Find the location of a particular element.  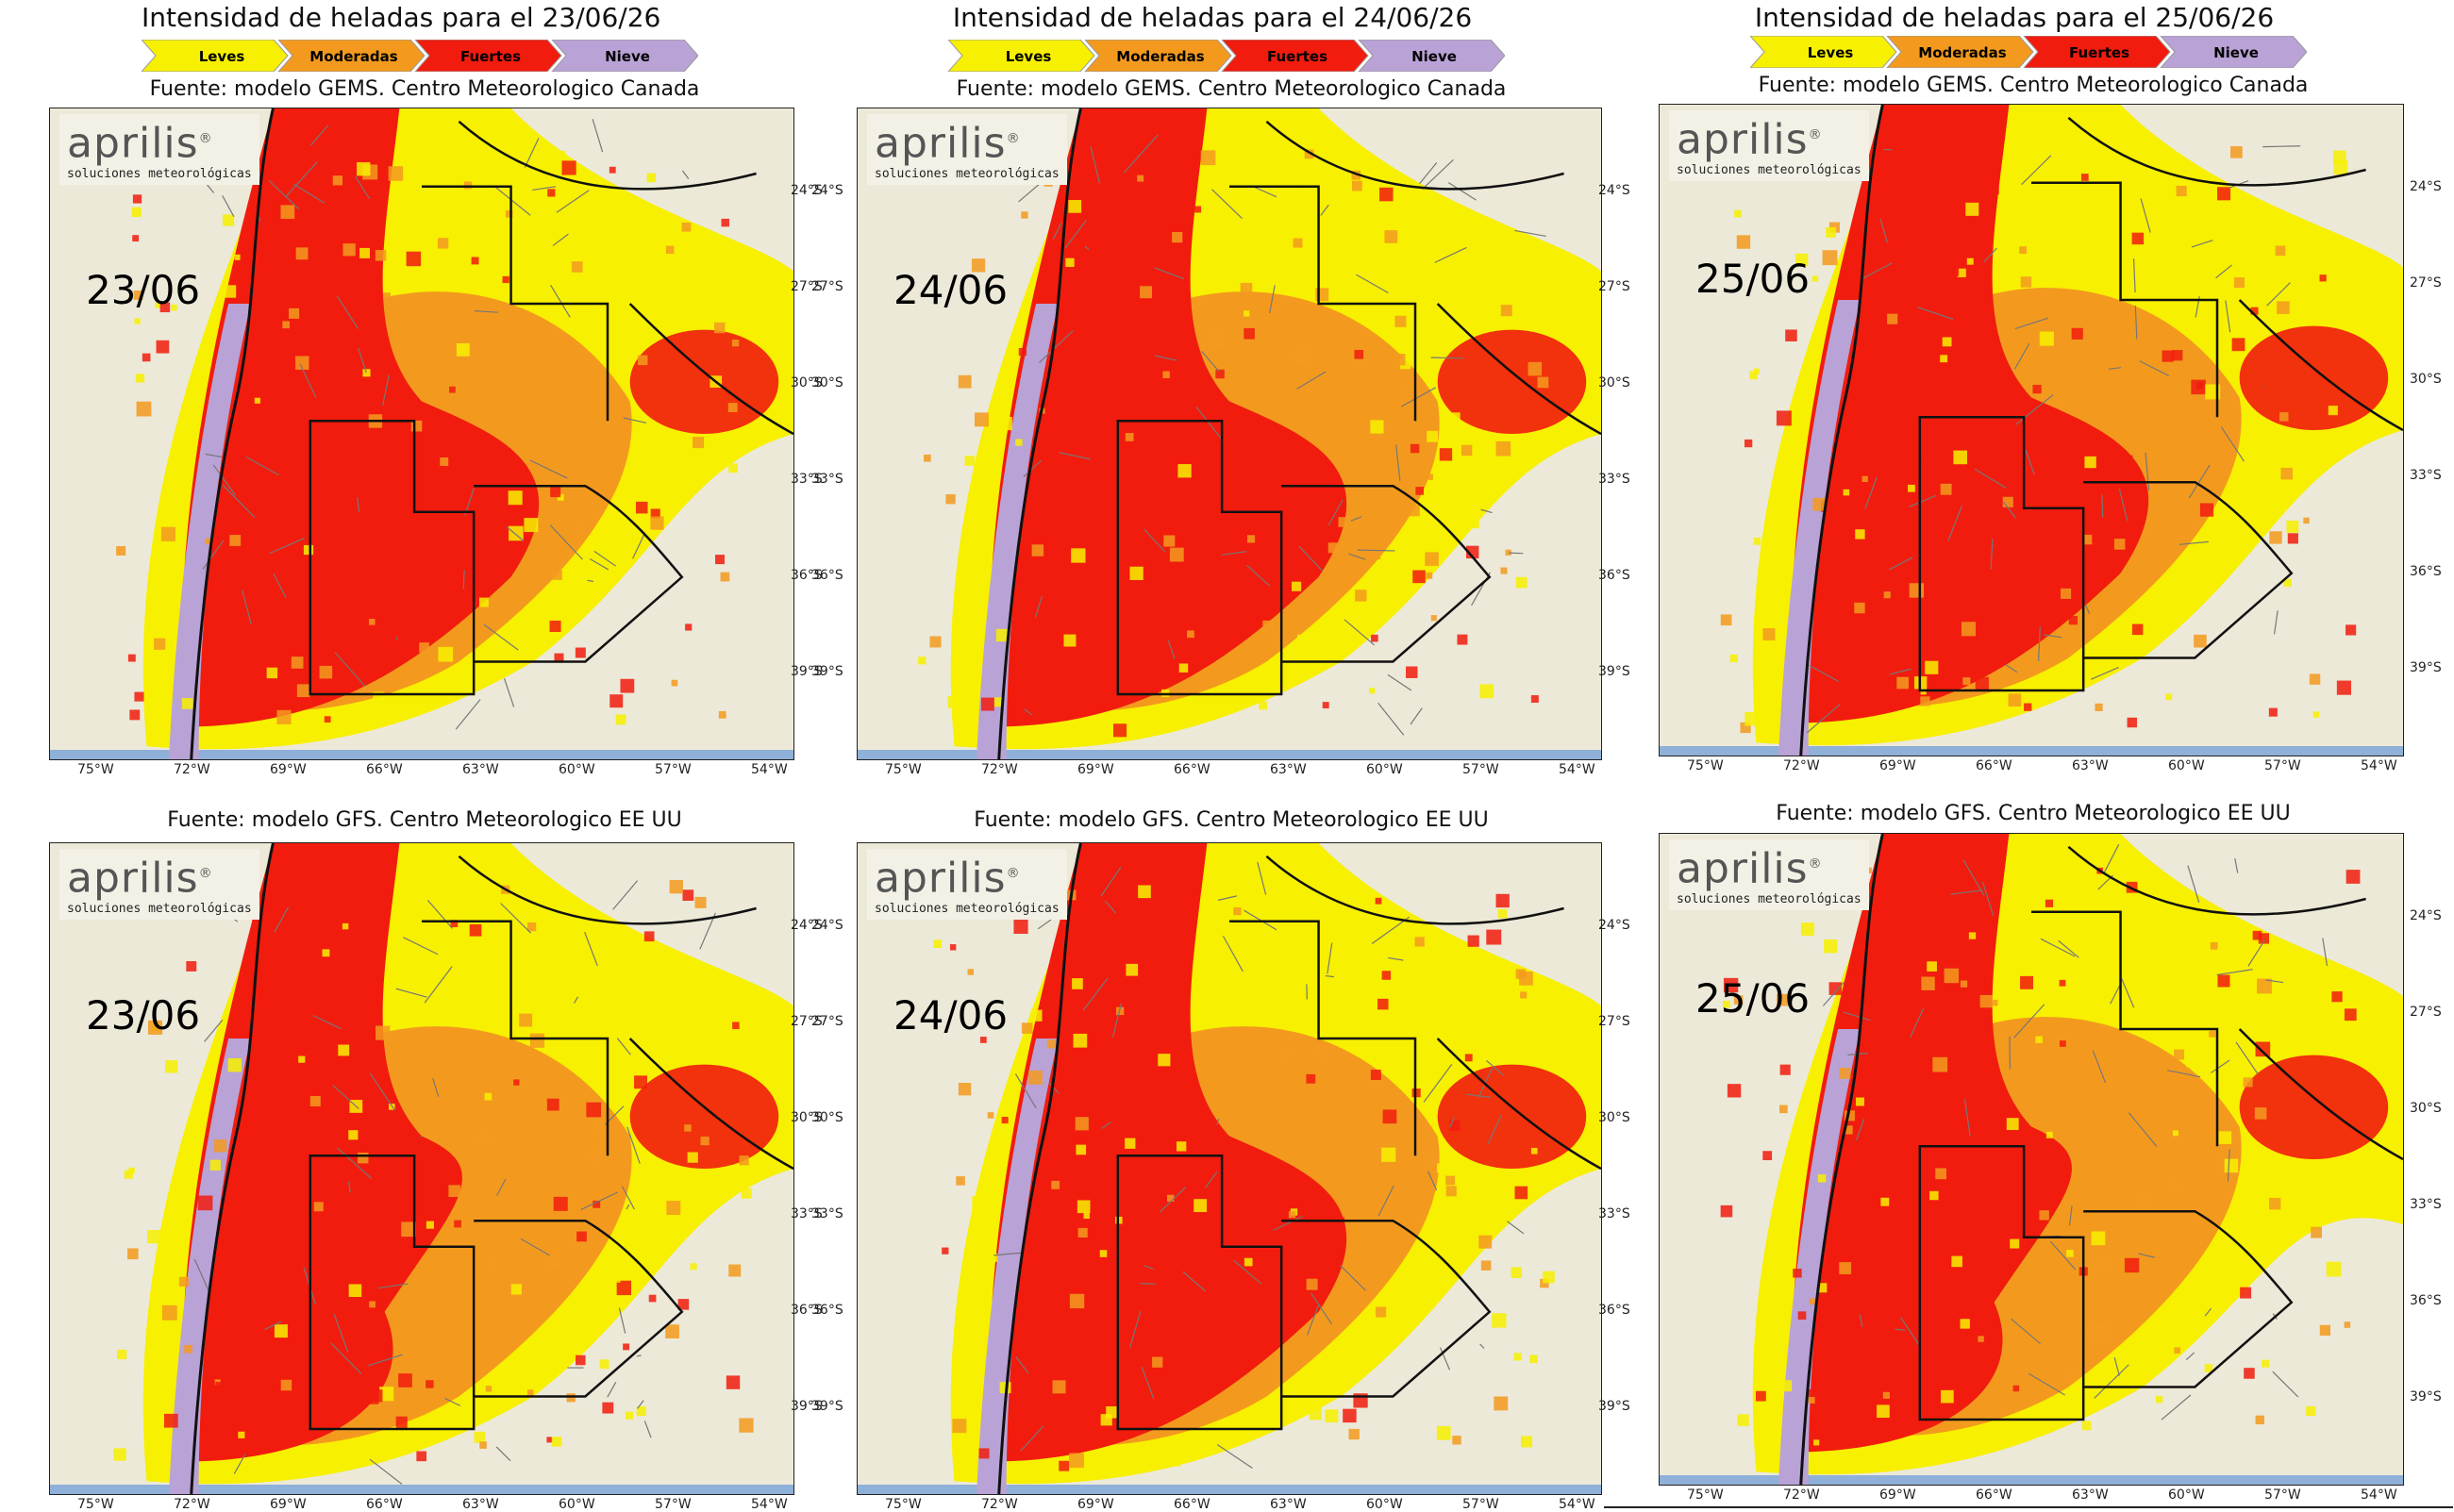

svg-text: Leves is located at coordinates (1831, 52).